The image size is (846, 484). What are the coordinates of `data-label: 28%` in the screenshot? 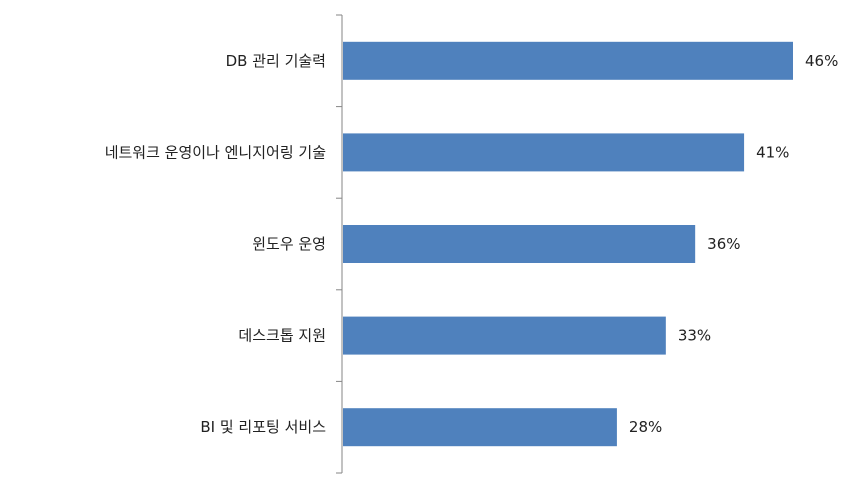 It's located at (645, 427).